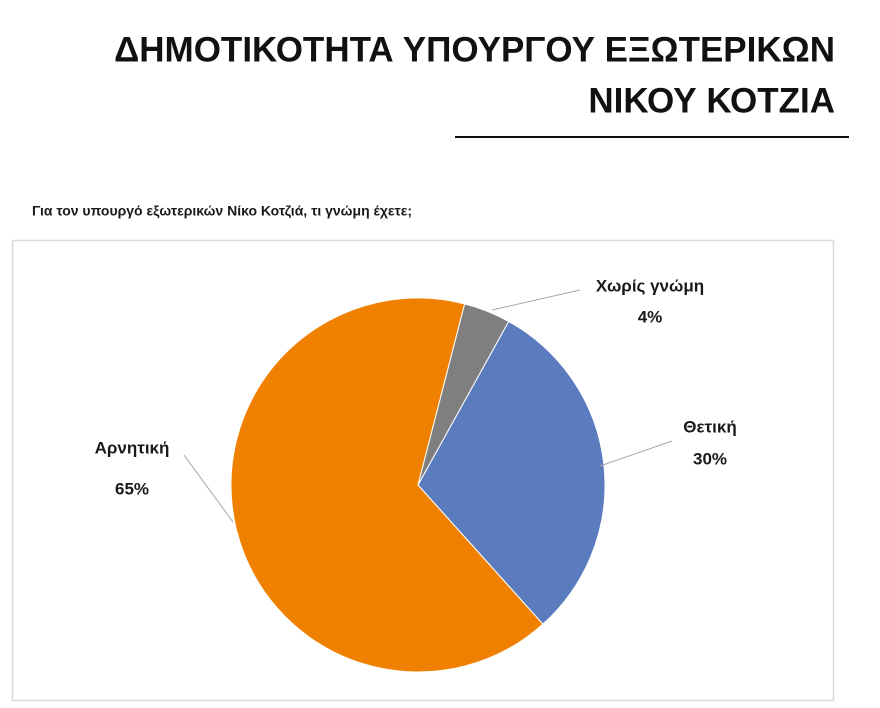 Image resolution: width=880 pixels, height=708 pixels. Describe the element at coordinates (710, 458) in the screenshot. I see `value-label: 30%` at that location.